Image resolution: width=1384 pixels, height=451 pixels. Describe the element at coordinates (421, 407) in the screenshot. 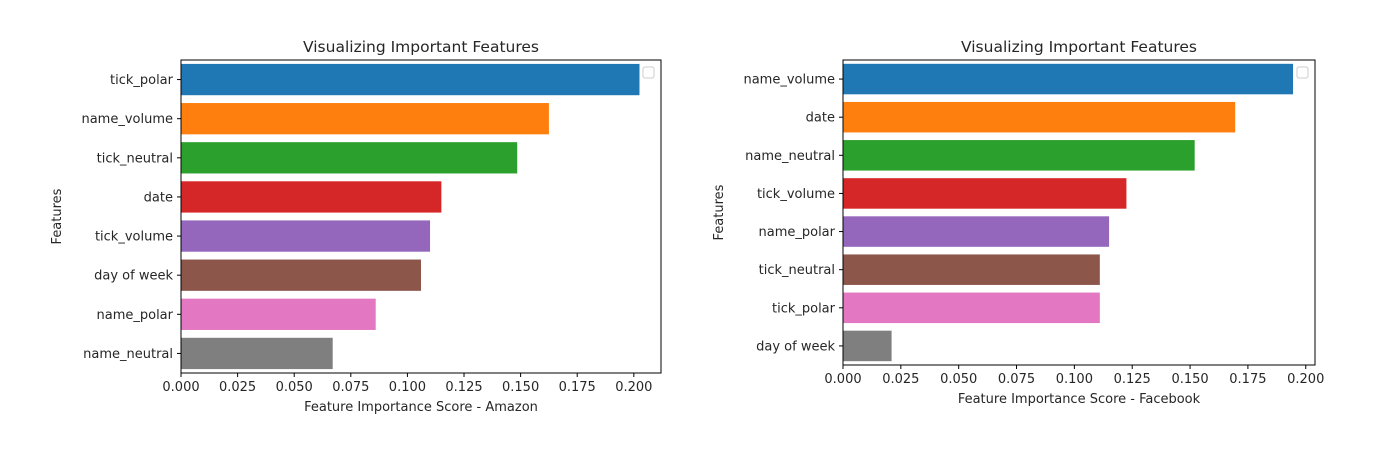

I see `x-axis-label: Feature Importance Score - Amazon` at that location.